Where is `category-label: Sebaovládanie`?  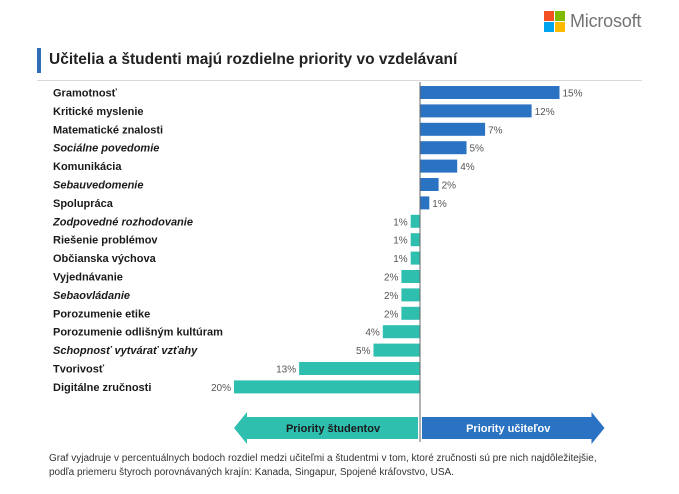 category-label: Sebaovládanie is located at coordinates (91, 296).